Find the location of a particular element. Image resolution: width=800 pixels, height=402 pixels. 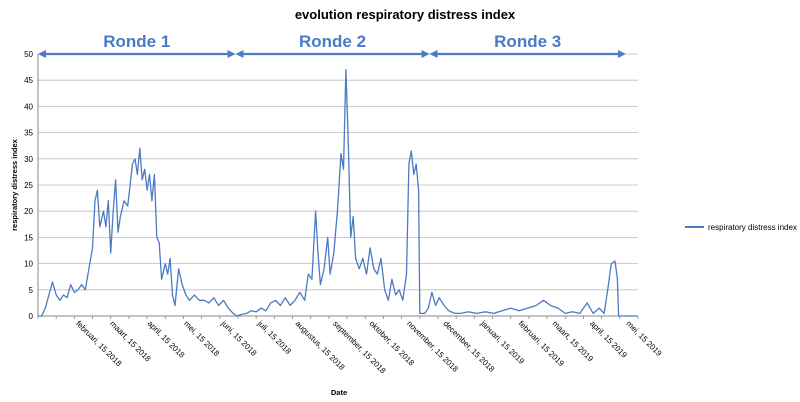

x-tick-label: mei, 15 2019 is located at coordinates (643, 338).